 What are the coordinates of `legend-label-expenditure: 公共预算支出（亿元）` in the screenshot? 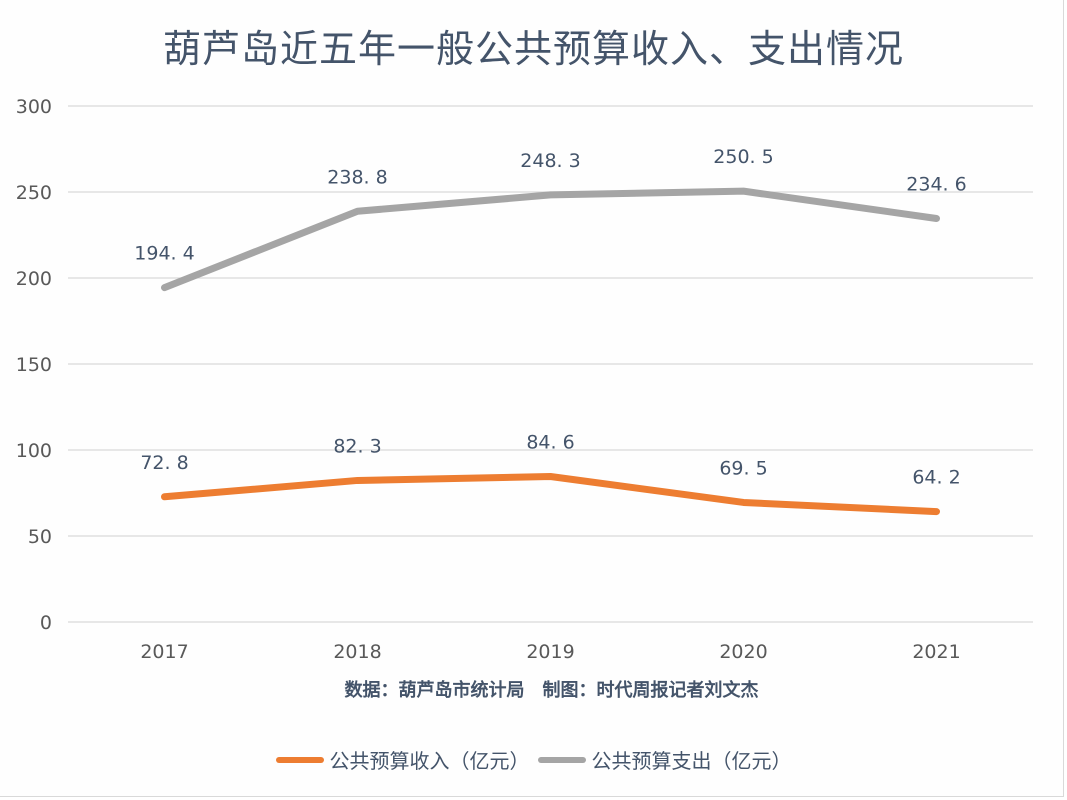 It's located at (691, 761).